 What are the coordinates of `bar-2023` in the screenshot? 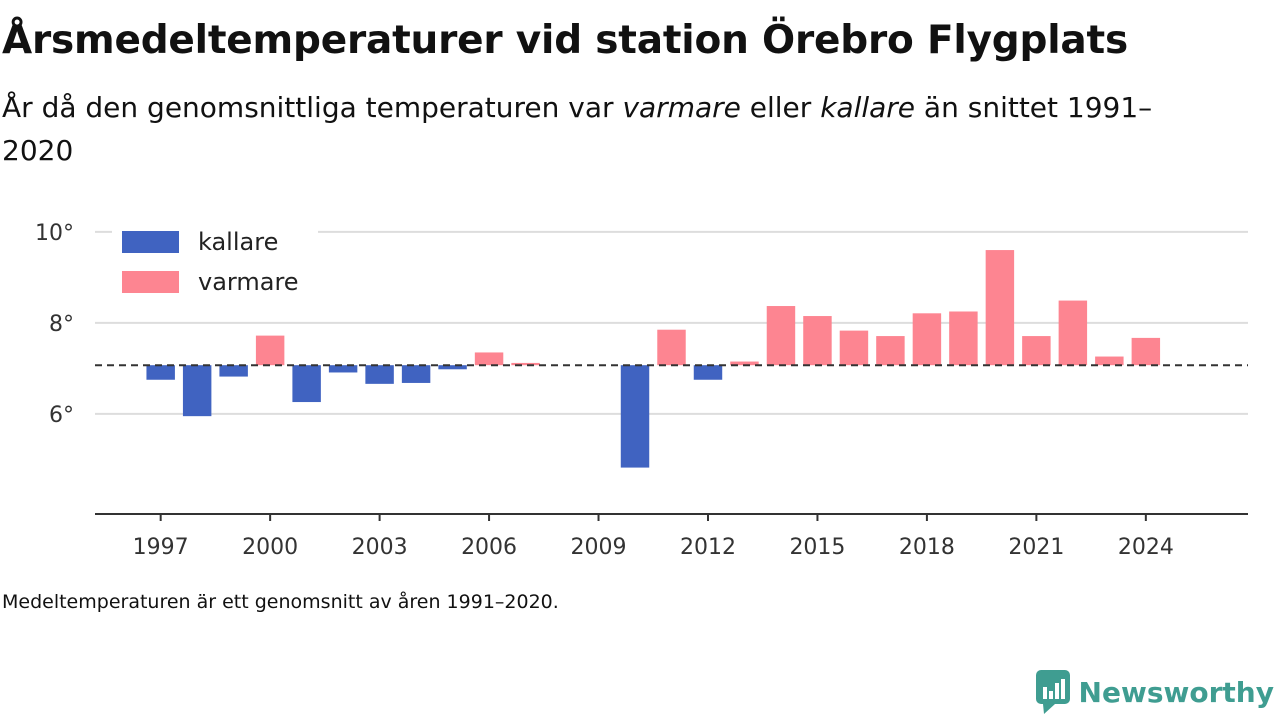 It's located at (1109, 361).